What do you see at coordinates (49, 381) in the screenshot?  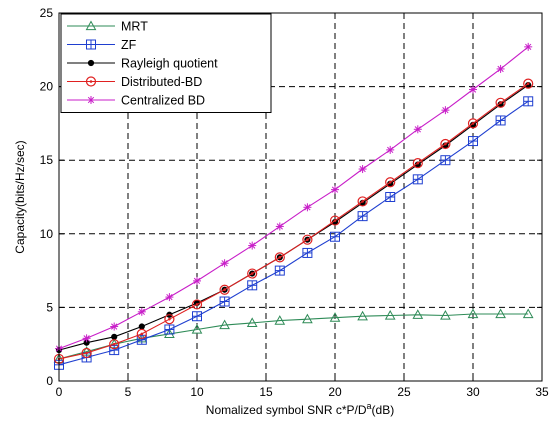 I see `y-tick-label: 0` at bounding box center [49, 381].